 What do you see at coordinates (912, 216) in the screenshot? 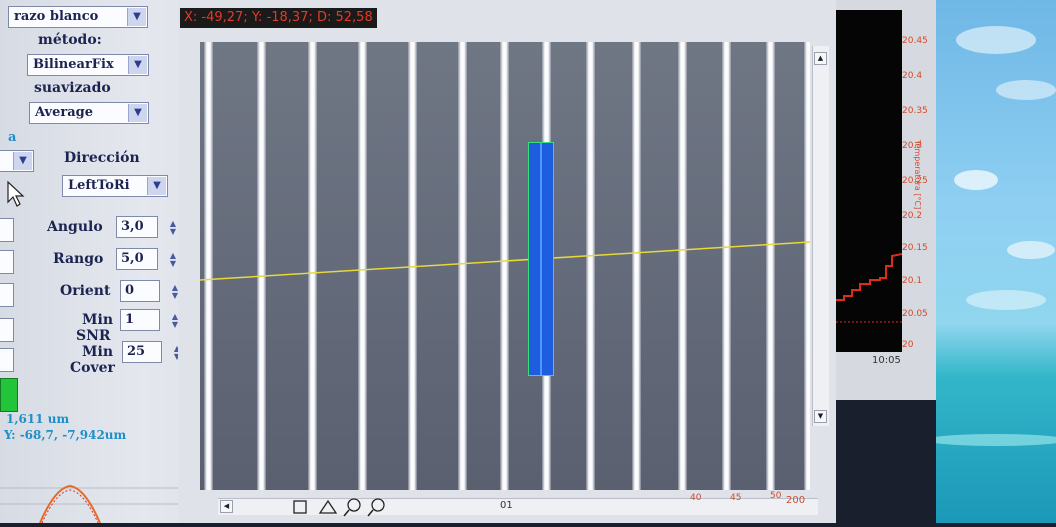
I see `y-tick: 20.2` at bounding box center [912, 216].